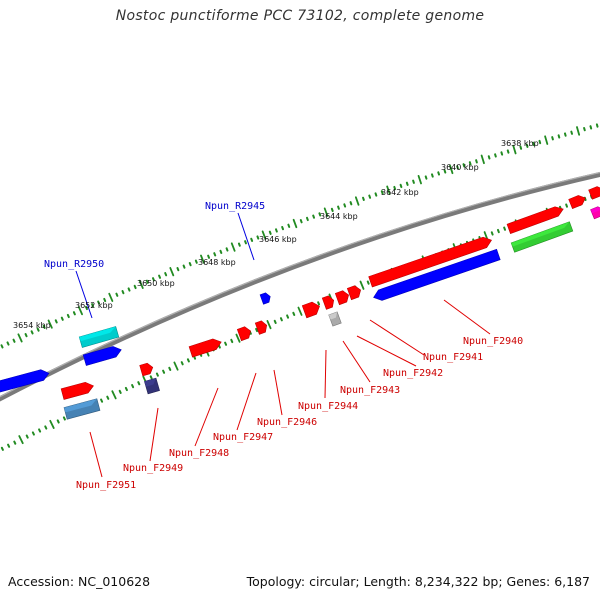 The image size is (600, 600). Describe the element at coordinates (106, 485) in the screenshot. I see `gene-label-npun-f2951: Npun_F2951` at that location.